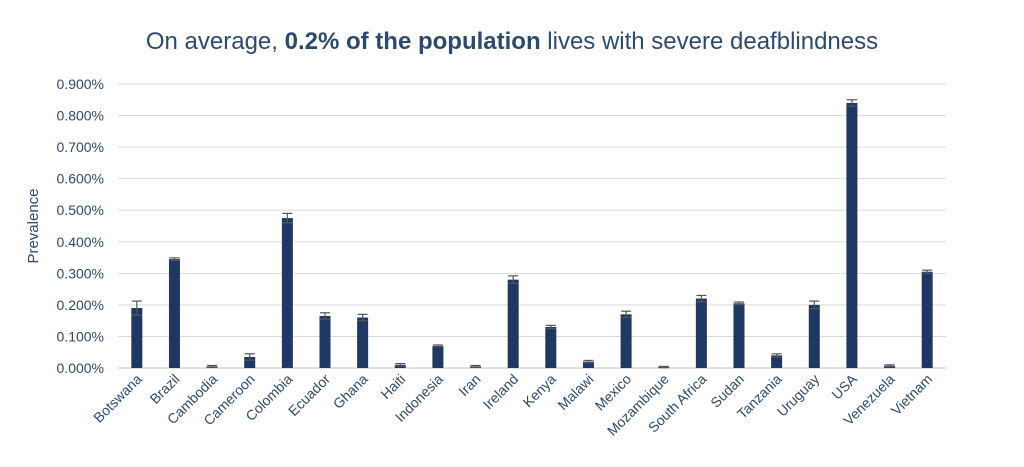 The image size is (1024, 467). Describe the element at coordinates (80, 210) in the screenshot. I see `y-tick-label: 0.500%` at that location.